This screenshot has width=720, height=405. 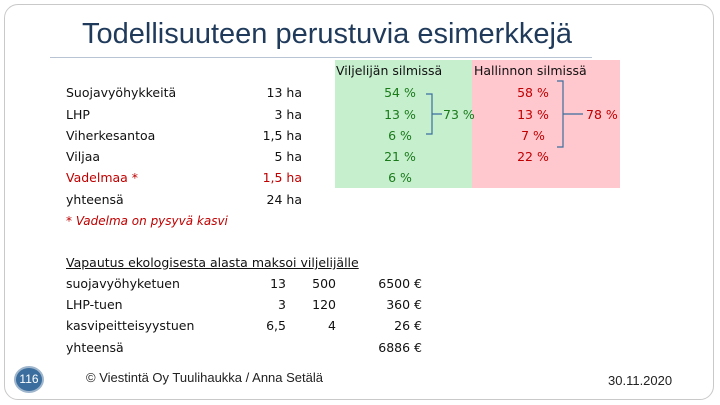 I want to click on payment-total-2: 26 €, so click(x=408, y=325).